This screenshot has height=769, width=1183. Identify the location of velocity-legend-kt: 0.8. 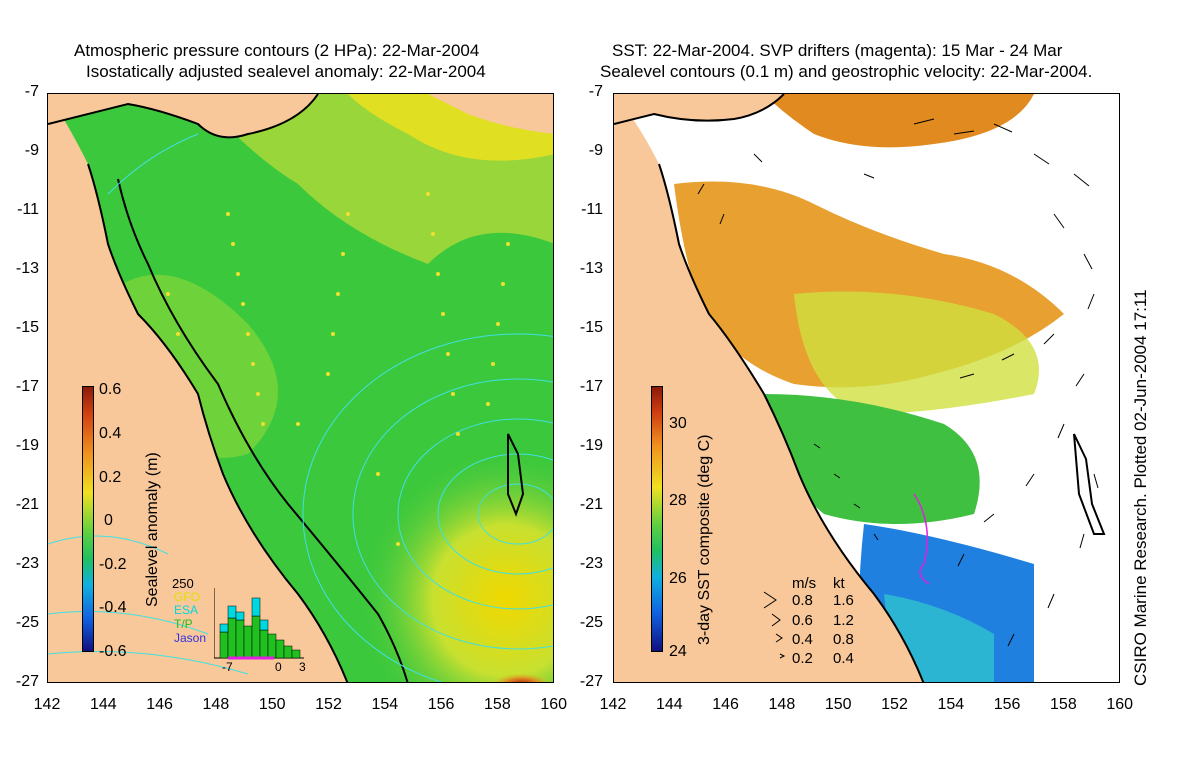
(843, 639).